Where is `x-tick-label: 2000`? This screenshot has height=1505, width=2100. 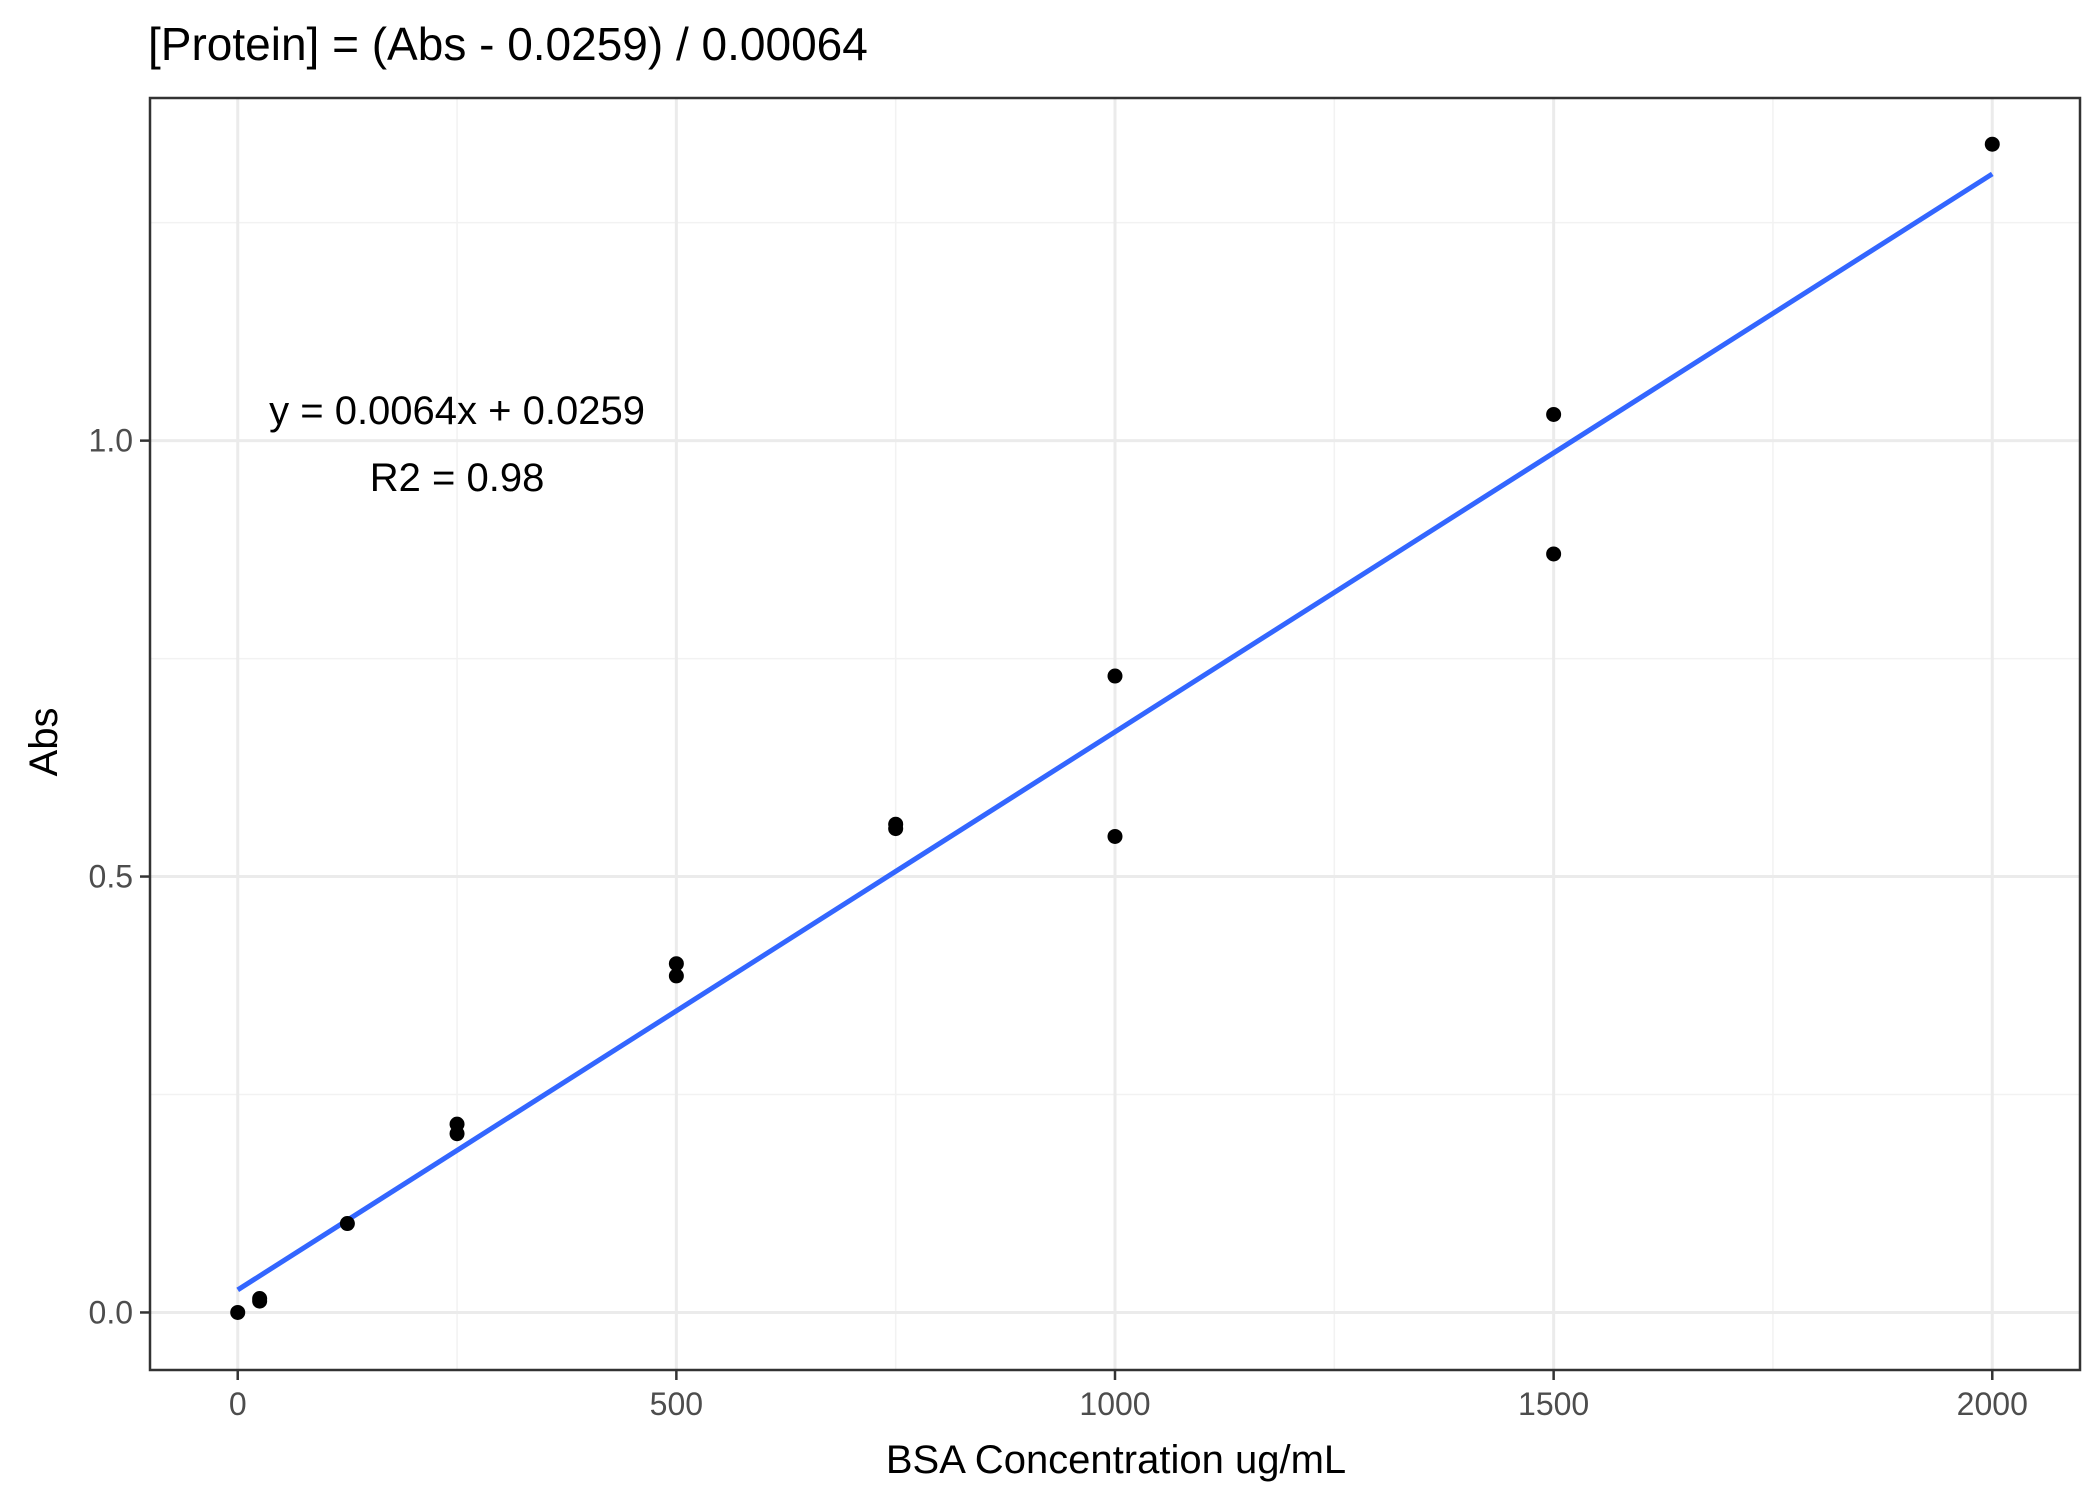 x-tick-label: 2000 is located at coordinates (1992, 1404).